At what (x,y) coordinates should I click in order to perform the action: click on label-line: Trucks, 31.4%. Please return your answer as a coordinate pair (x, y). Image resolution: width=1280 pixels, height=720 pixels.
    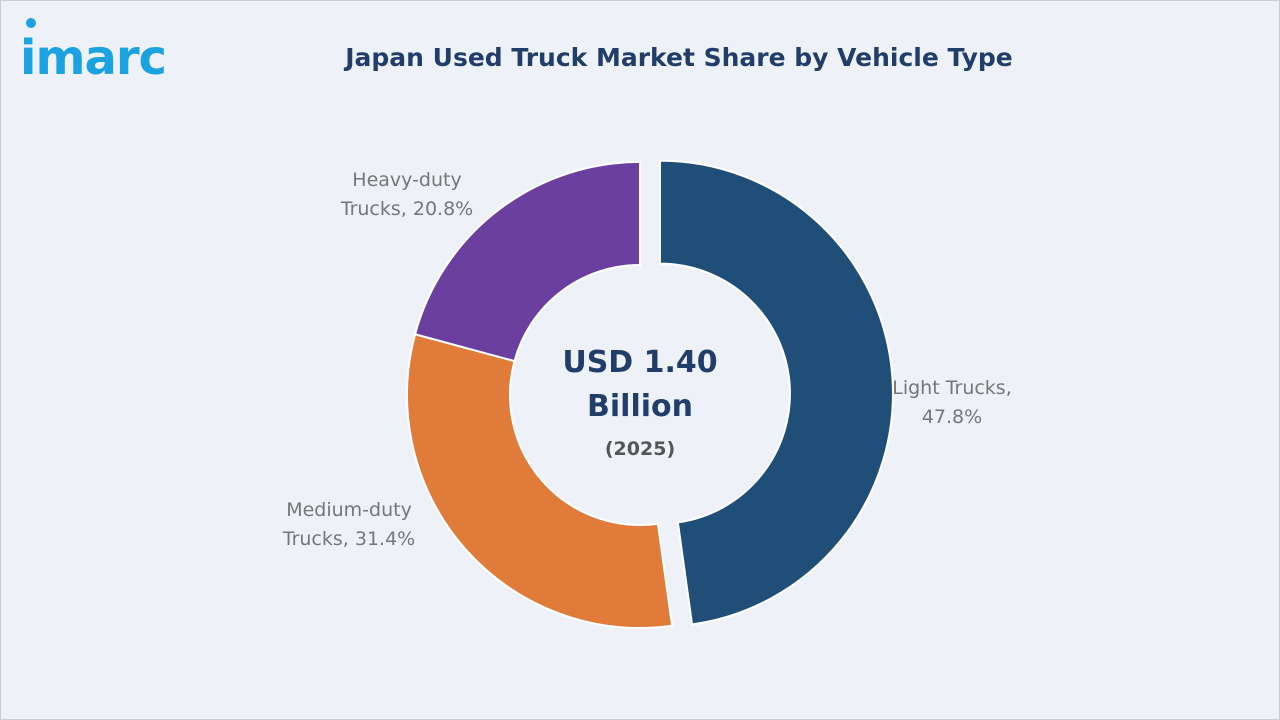
    Looking at the image, I should click on (348, 539).